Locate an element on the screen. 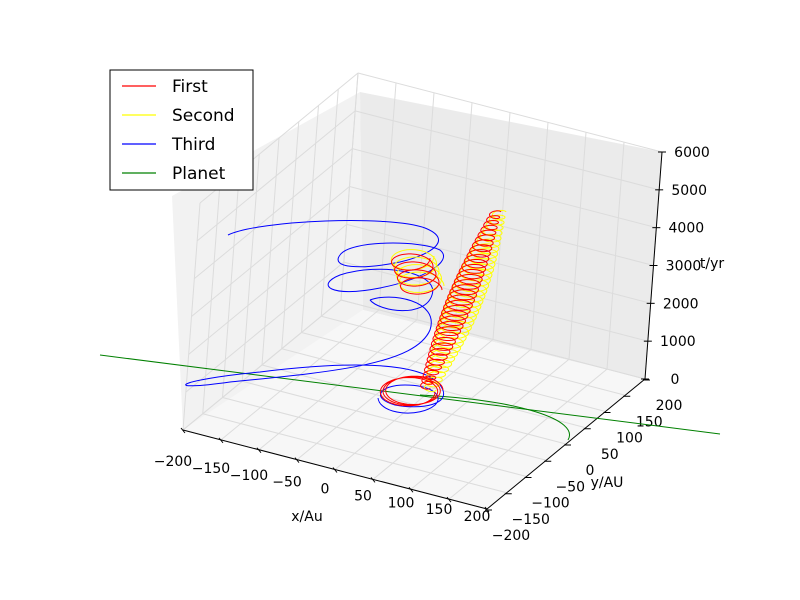 The image size is (800, 600). y-tick-label: 200 is located at coordinates (669, 406).